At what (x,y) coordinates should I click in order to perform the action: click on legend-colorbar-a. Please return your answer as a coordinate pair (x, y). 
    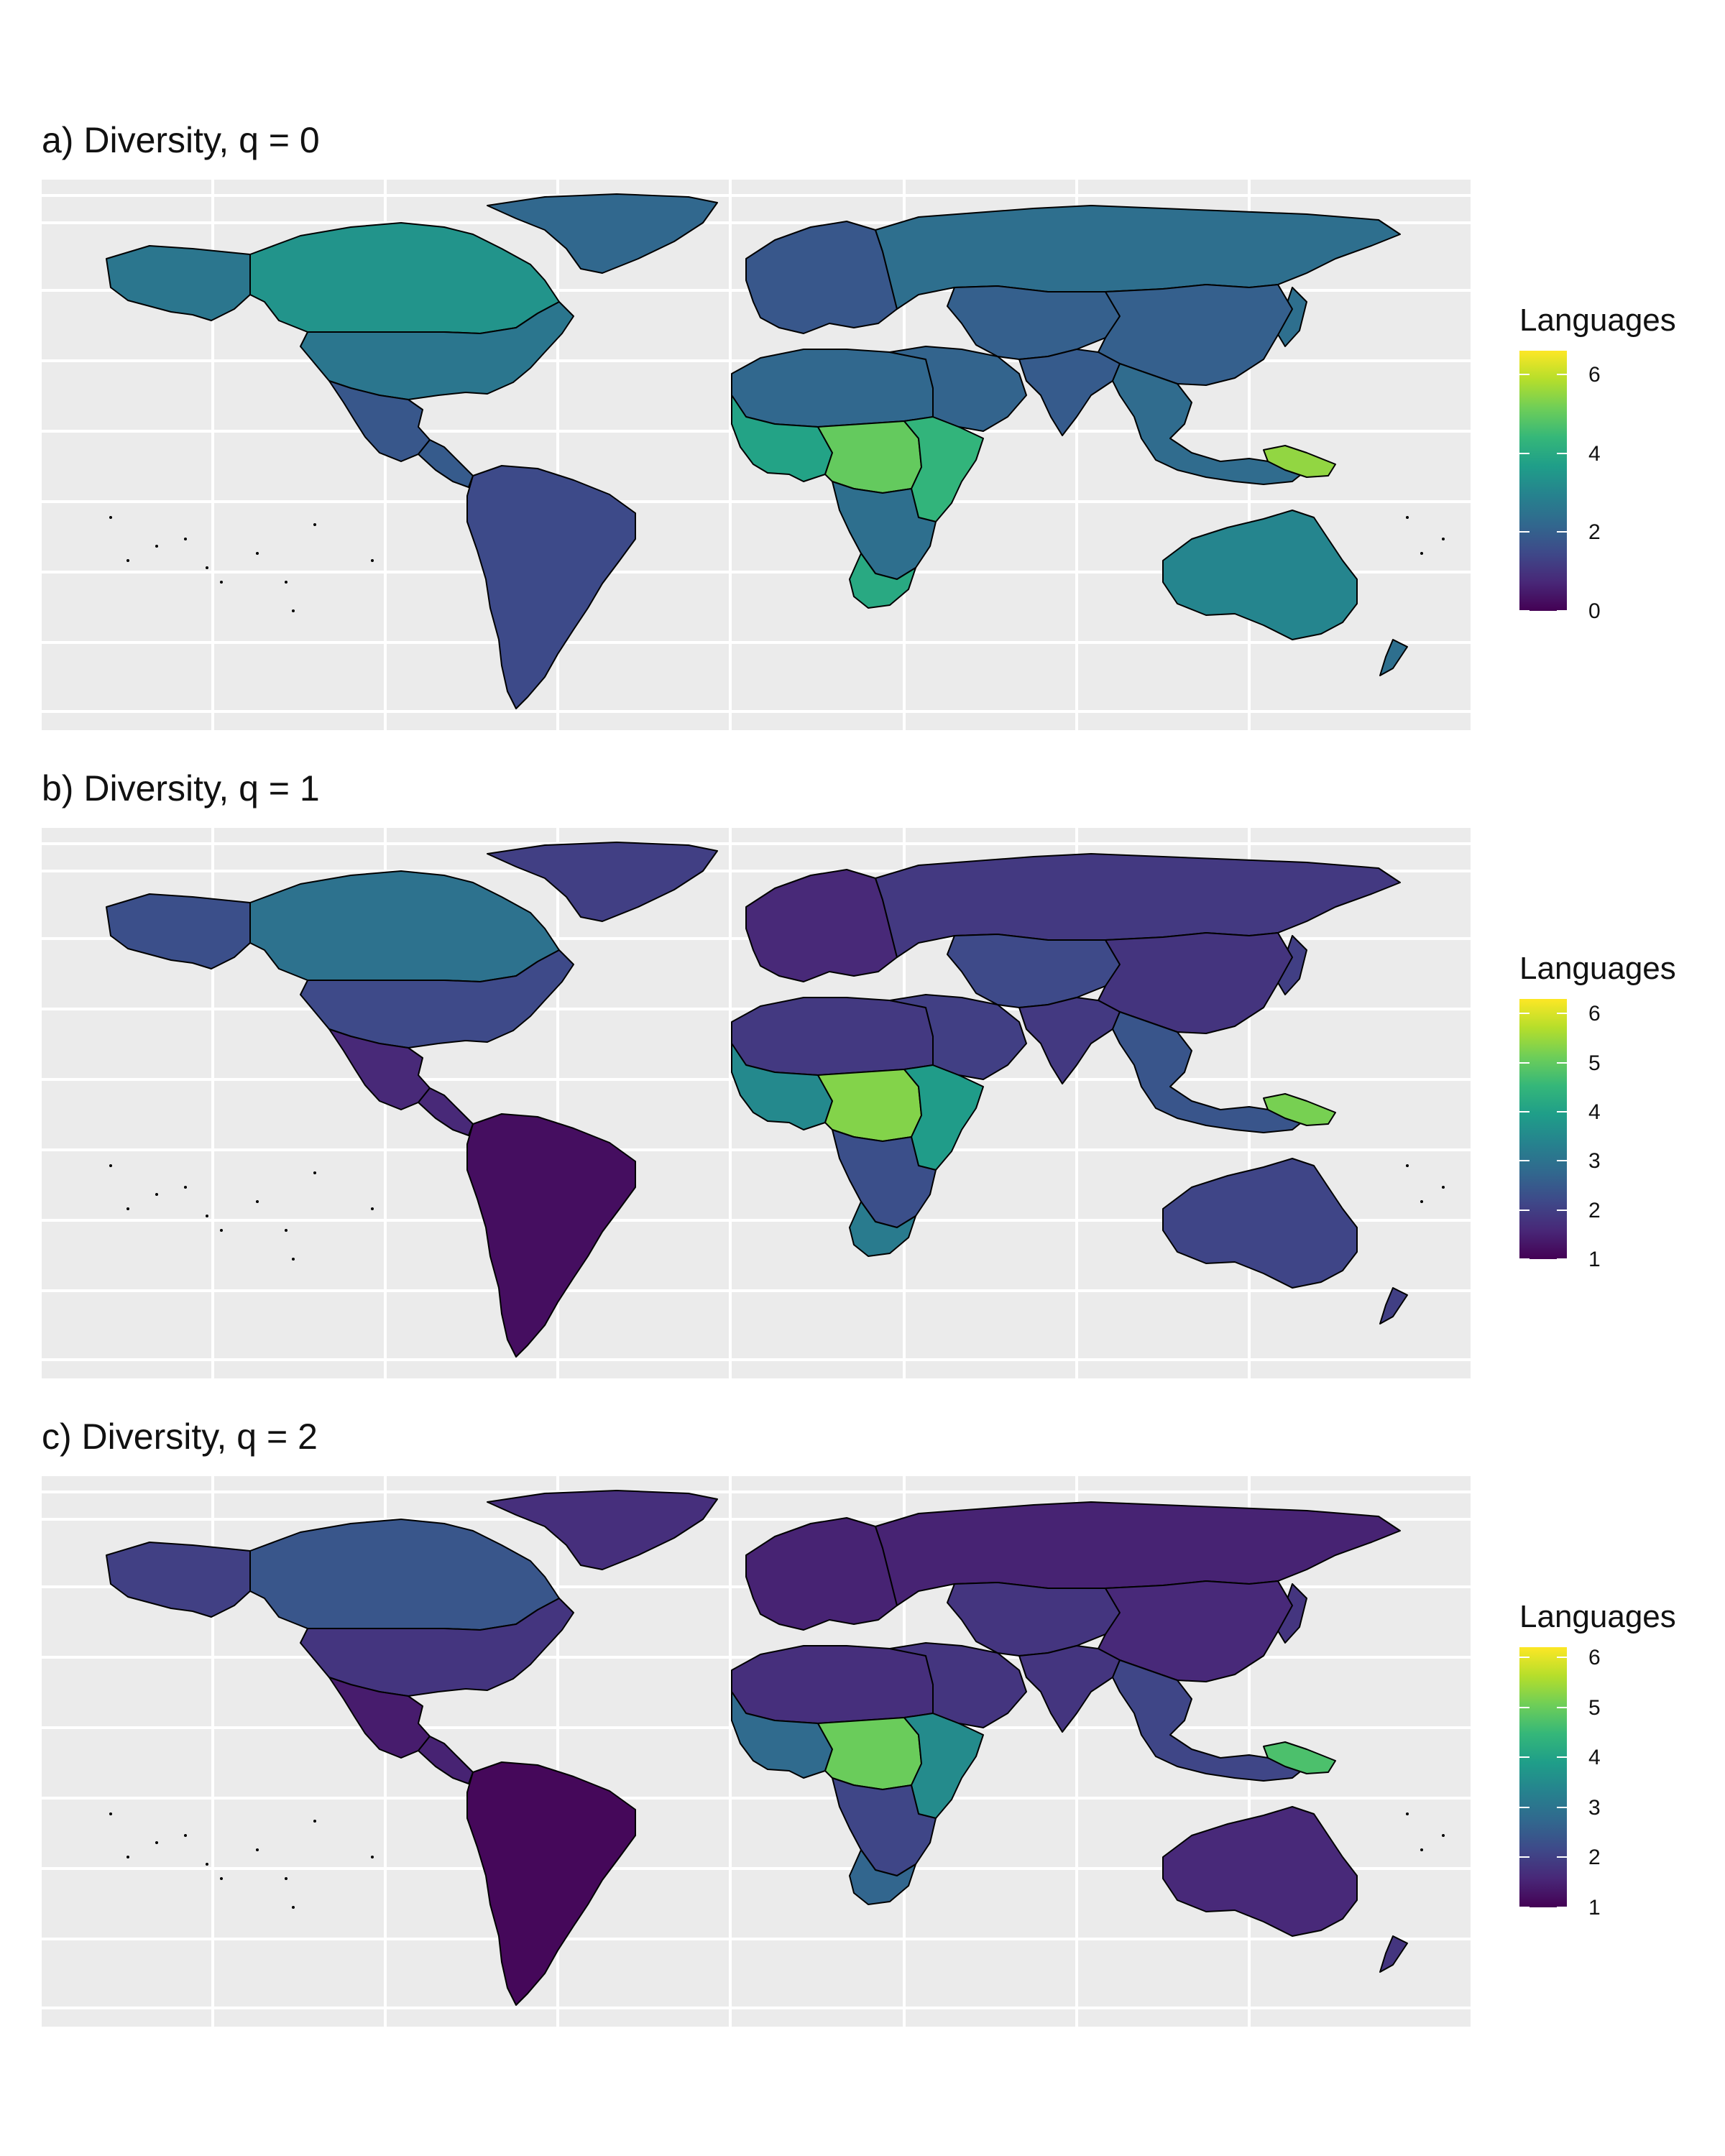
    Looking at the image, I should click on (1543, 481).